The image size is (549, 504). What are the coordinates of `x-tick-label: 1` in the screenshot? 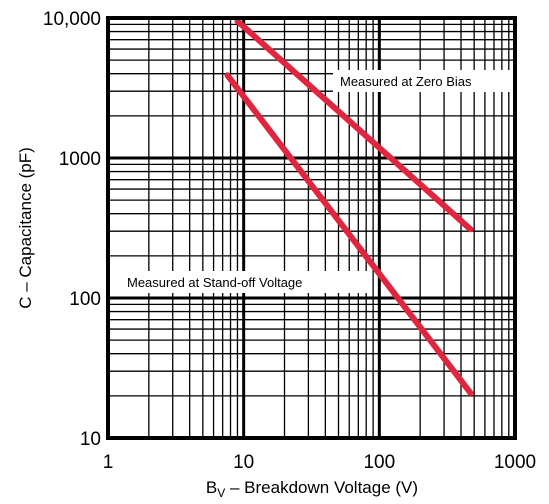 It's located at (108, 462).